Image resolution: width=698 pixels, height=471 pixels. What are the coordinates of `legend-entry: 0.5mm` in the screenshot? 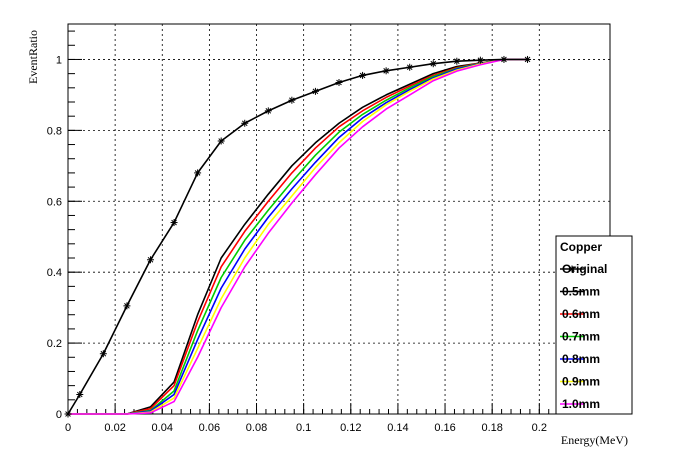 It's located at (580, 292).